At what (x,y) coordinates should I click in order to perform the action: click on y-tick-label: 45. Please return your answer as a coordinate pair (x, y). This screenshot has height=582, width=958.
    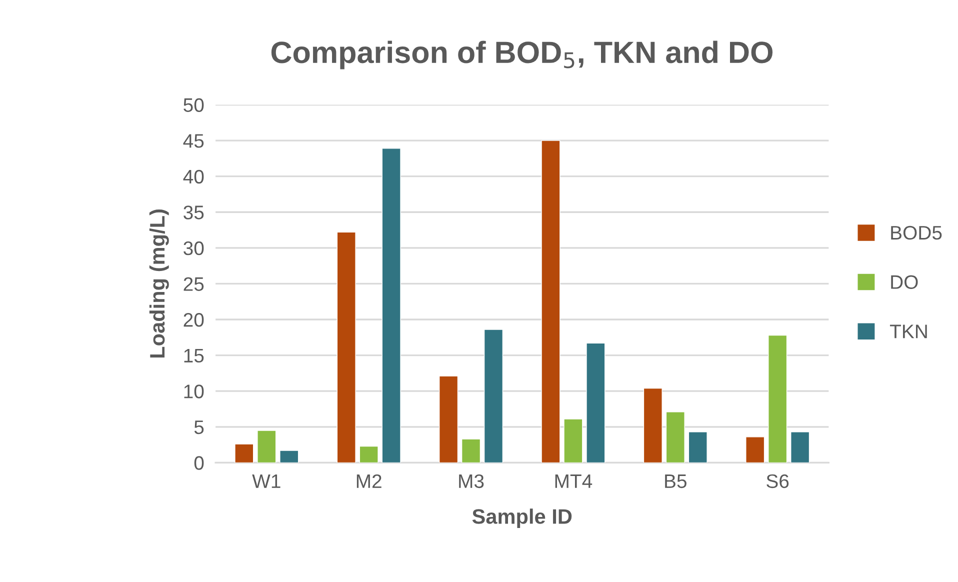
    Looking at the image, I should click on (193, 141).